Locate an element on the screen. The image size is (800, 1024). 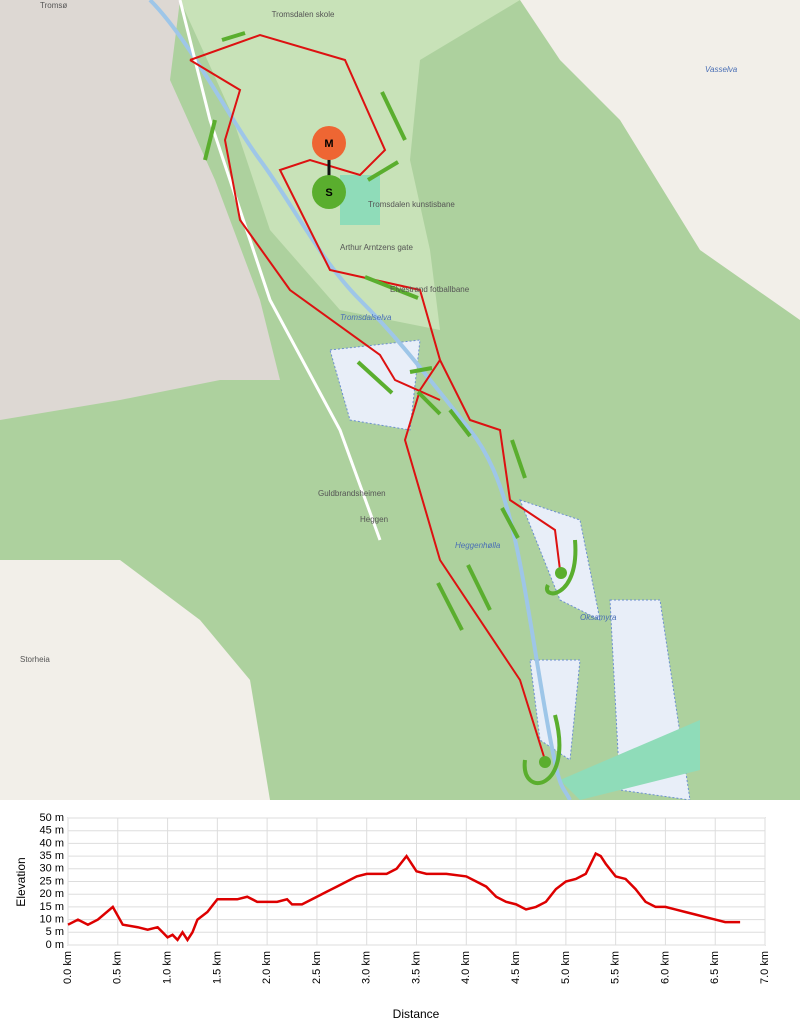
x-tick-label: 4.0 km is located at coordinates (466, 967).